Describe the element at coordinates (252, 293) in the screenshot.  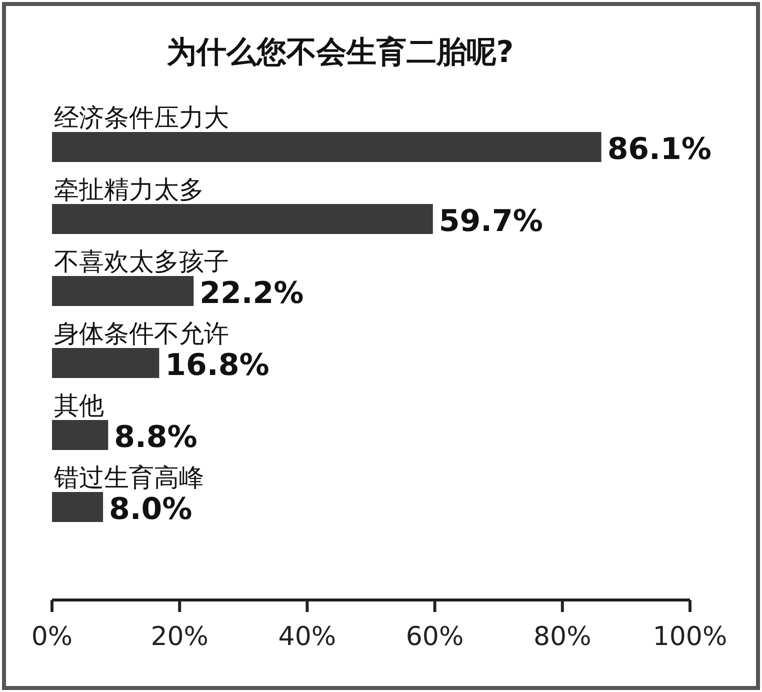
I see `data-label: 22.2%` at that location.